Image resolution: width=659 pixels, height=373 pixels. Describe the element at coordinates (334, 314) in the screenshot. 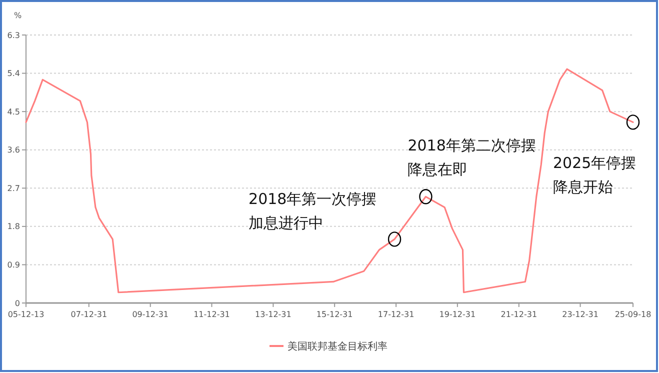

I see `x-tick-label: 15-12-31` at that location.